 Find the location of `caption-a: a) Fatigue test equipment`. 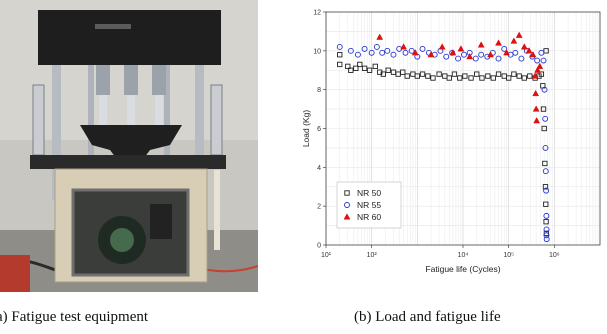

caption-a: a) Fatigue test equipment is located at coordinates (74, 317).